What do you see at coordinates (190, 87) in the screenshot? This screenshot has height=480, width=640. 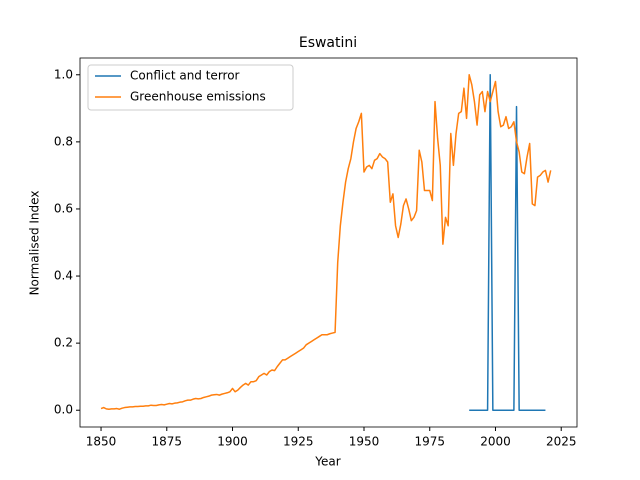 I see `legend-box` at bounding box center [190, 87].